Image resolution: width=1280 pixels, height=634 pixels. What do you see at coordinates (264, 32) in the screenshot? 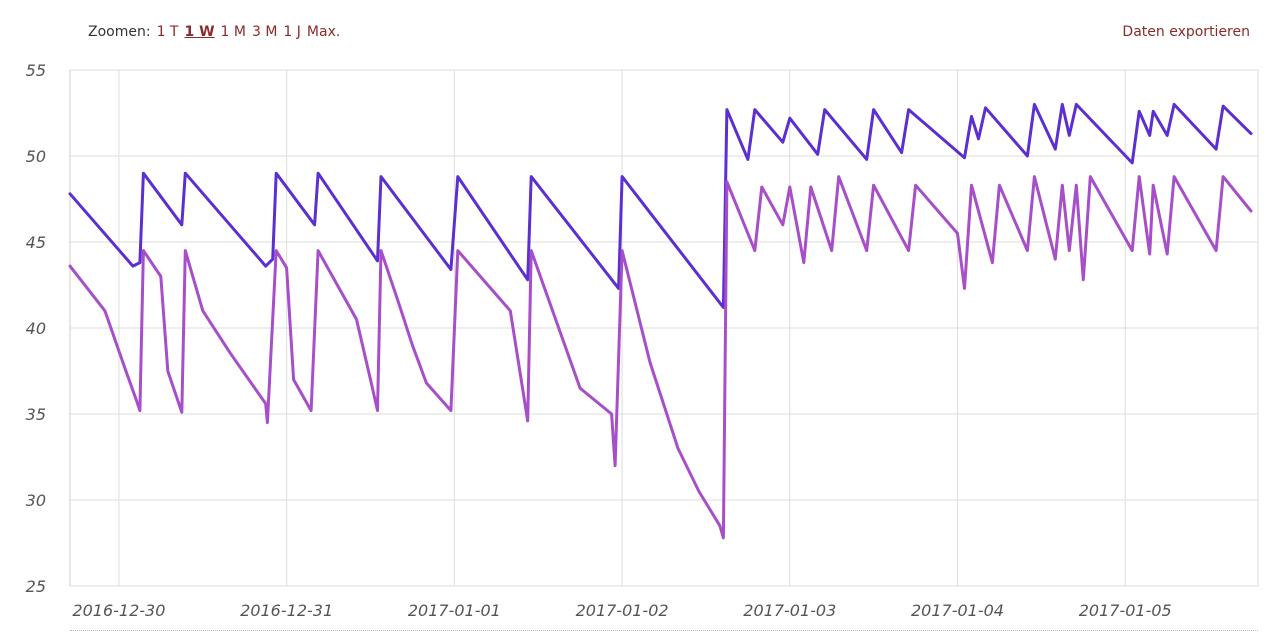
I see `zoom-option-3-months: 3 M` at bounding box center [264, 32].